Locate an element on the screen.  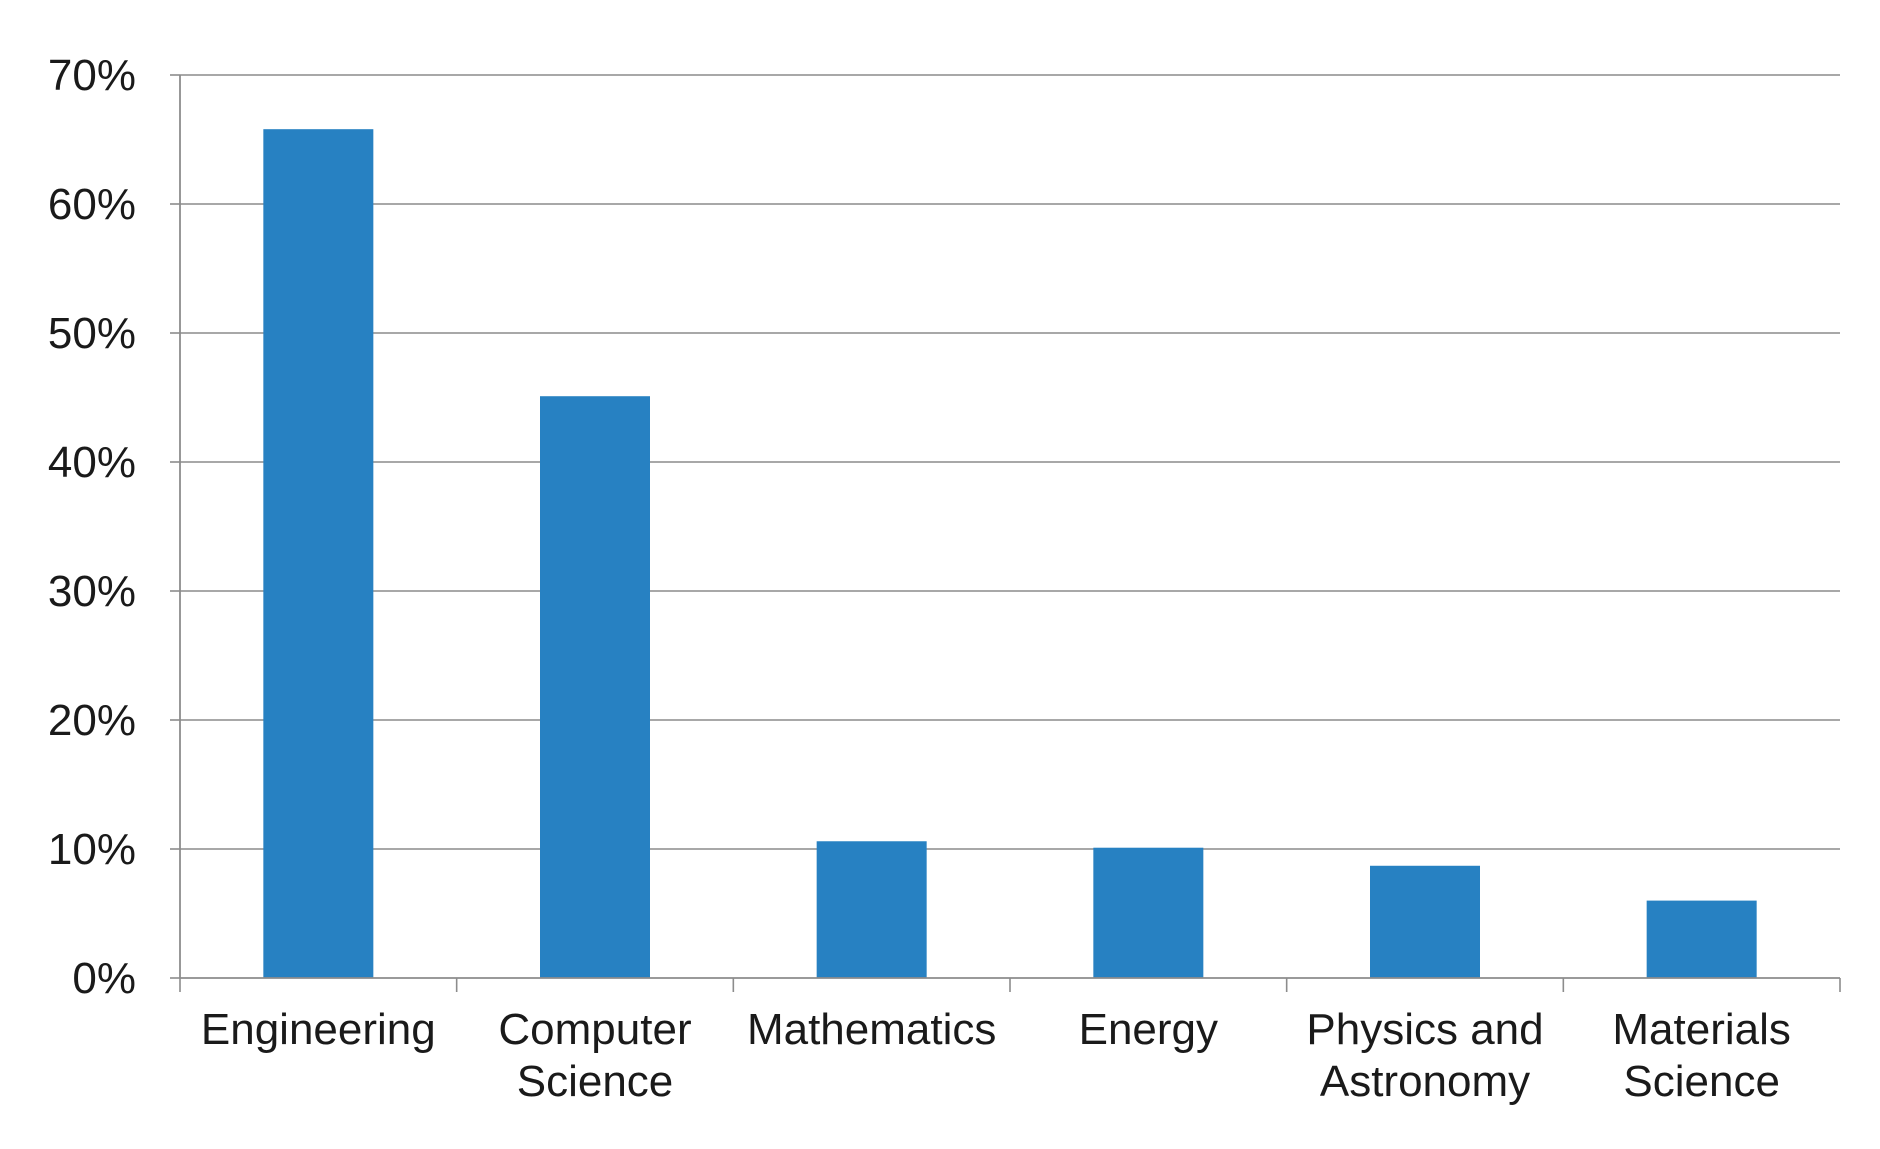
x-category-label-line: Engineering is located at coordinates (318, 1029).